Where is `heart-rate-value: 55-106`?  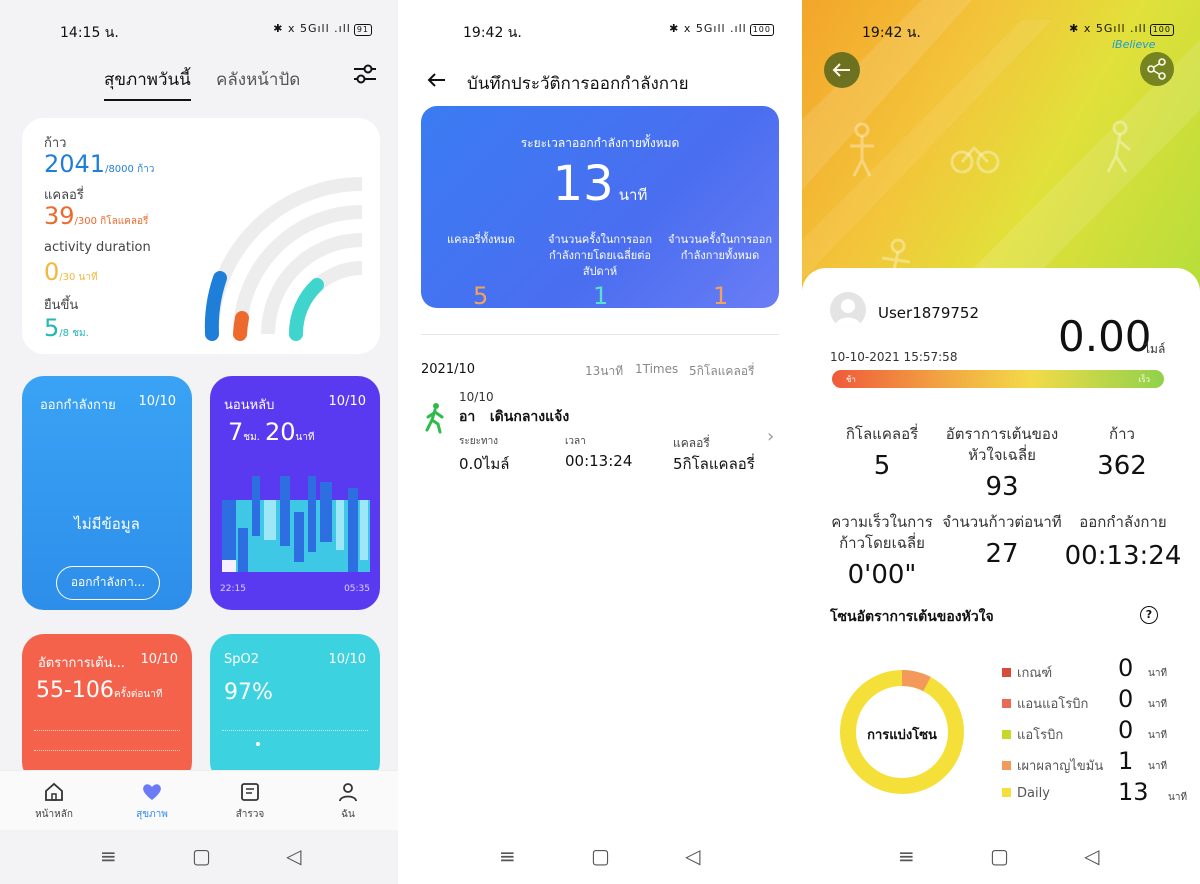 heart-rate-value: 55-106 is located at coordinates (75, 690).